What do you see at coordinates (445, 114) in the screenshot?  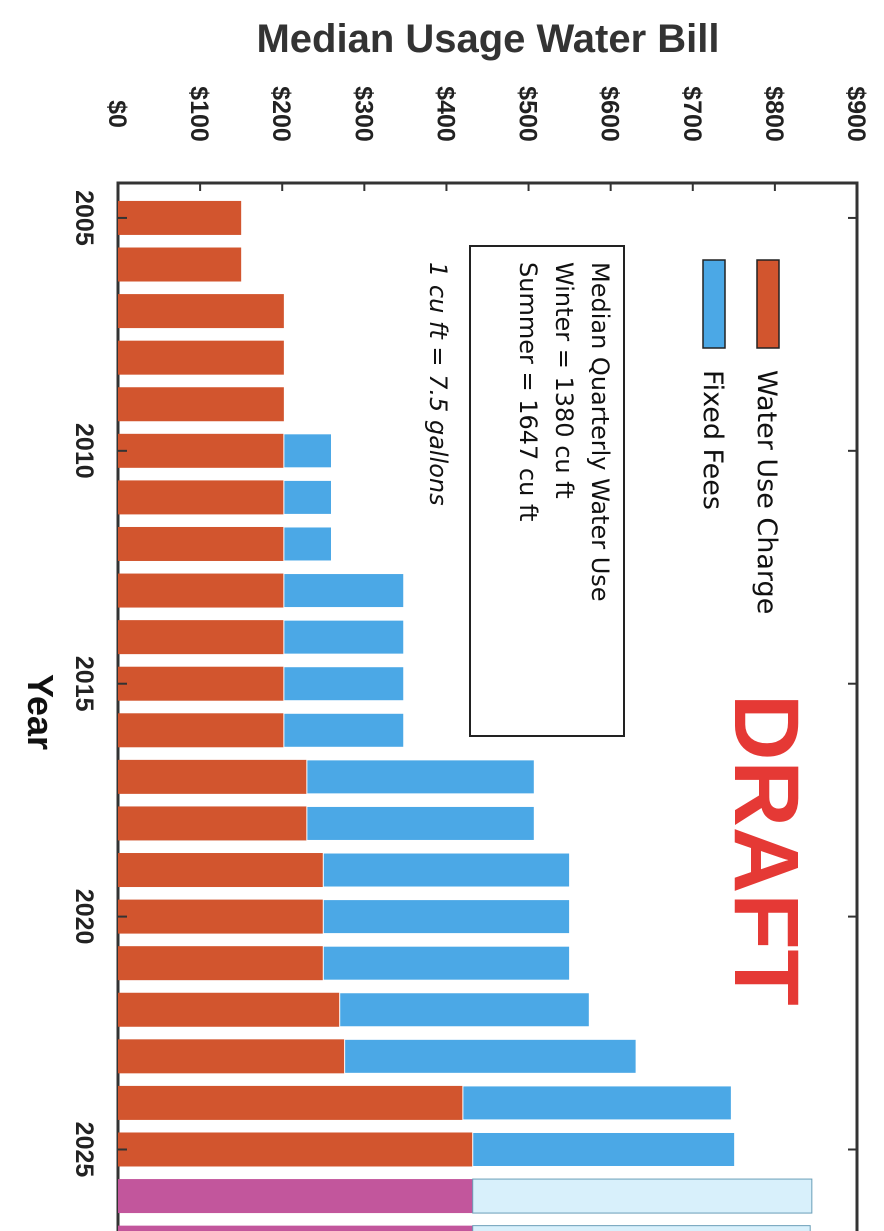 I see `x-tick-label: $400` at bounding box center [445, 114].